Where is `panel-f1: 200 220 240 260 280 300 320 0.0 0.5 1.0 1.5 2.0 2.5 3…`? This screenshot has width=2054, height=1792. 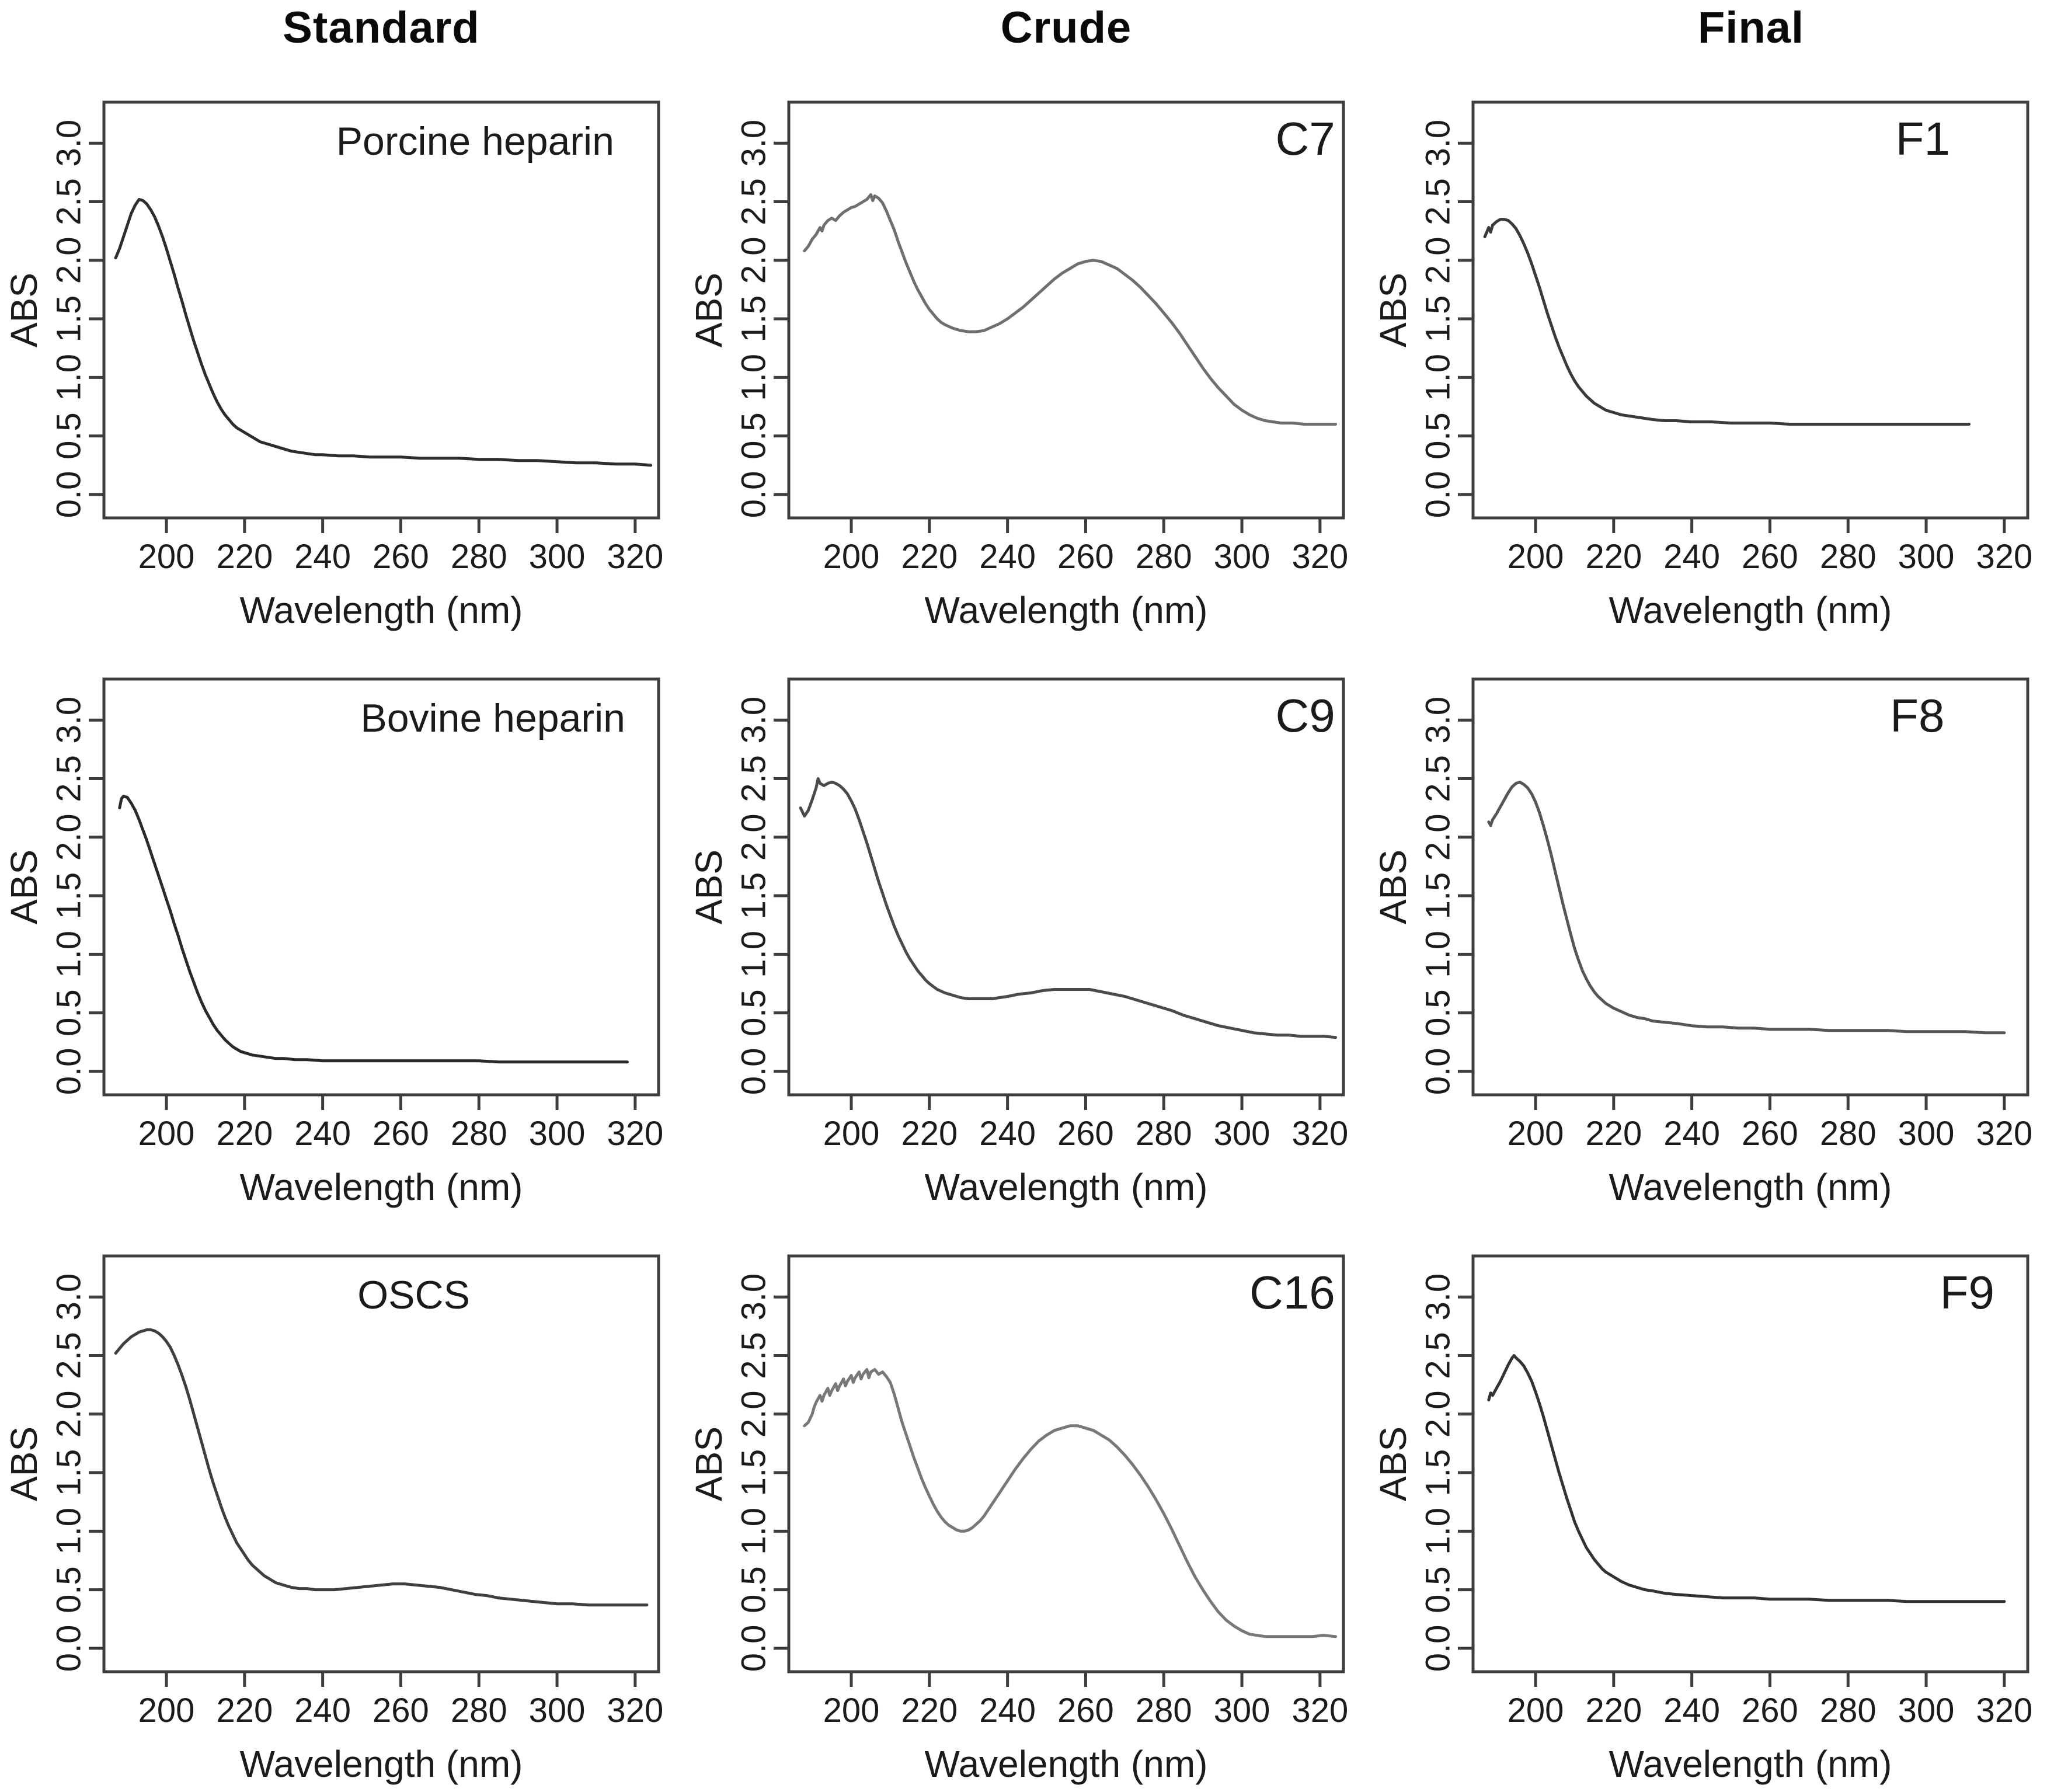 panel-f1: 200 220 240 260 280 300 320 0.0 0.5 1.0 1.5 2.0 2.5 3… is located at coordinates (1712, 349).